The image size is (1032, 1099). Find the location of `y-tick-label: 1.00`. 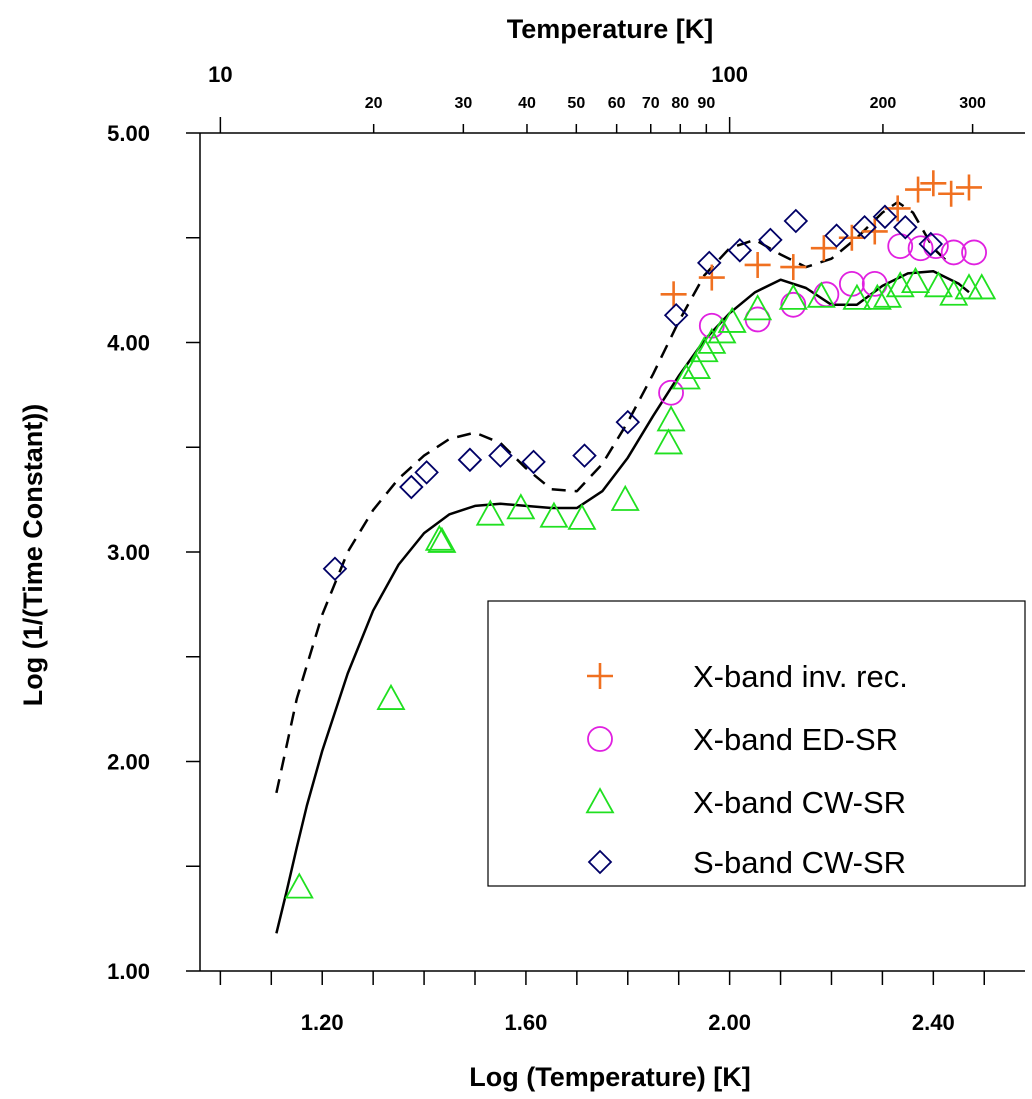

y-tick-label: 1.00 is located at coordinates (128, 971).